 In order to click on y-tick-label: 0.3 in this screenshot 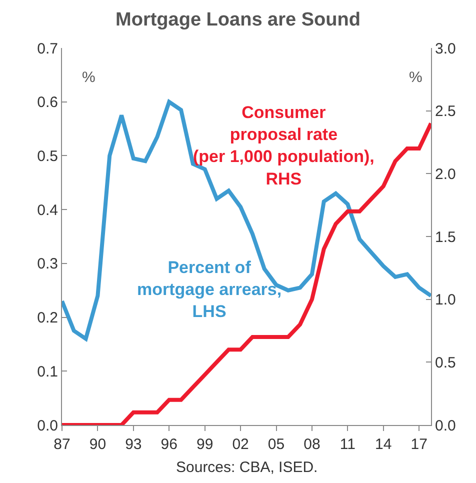, I will do `click(47, 264)`.